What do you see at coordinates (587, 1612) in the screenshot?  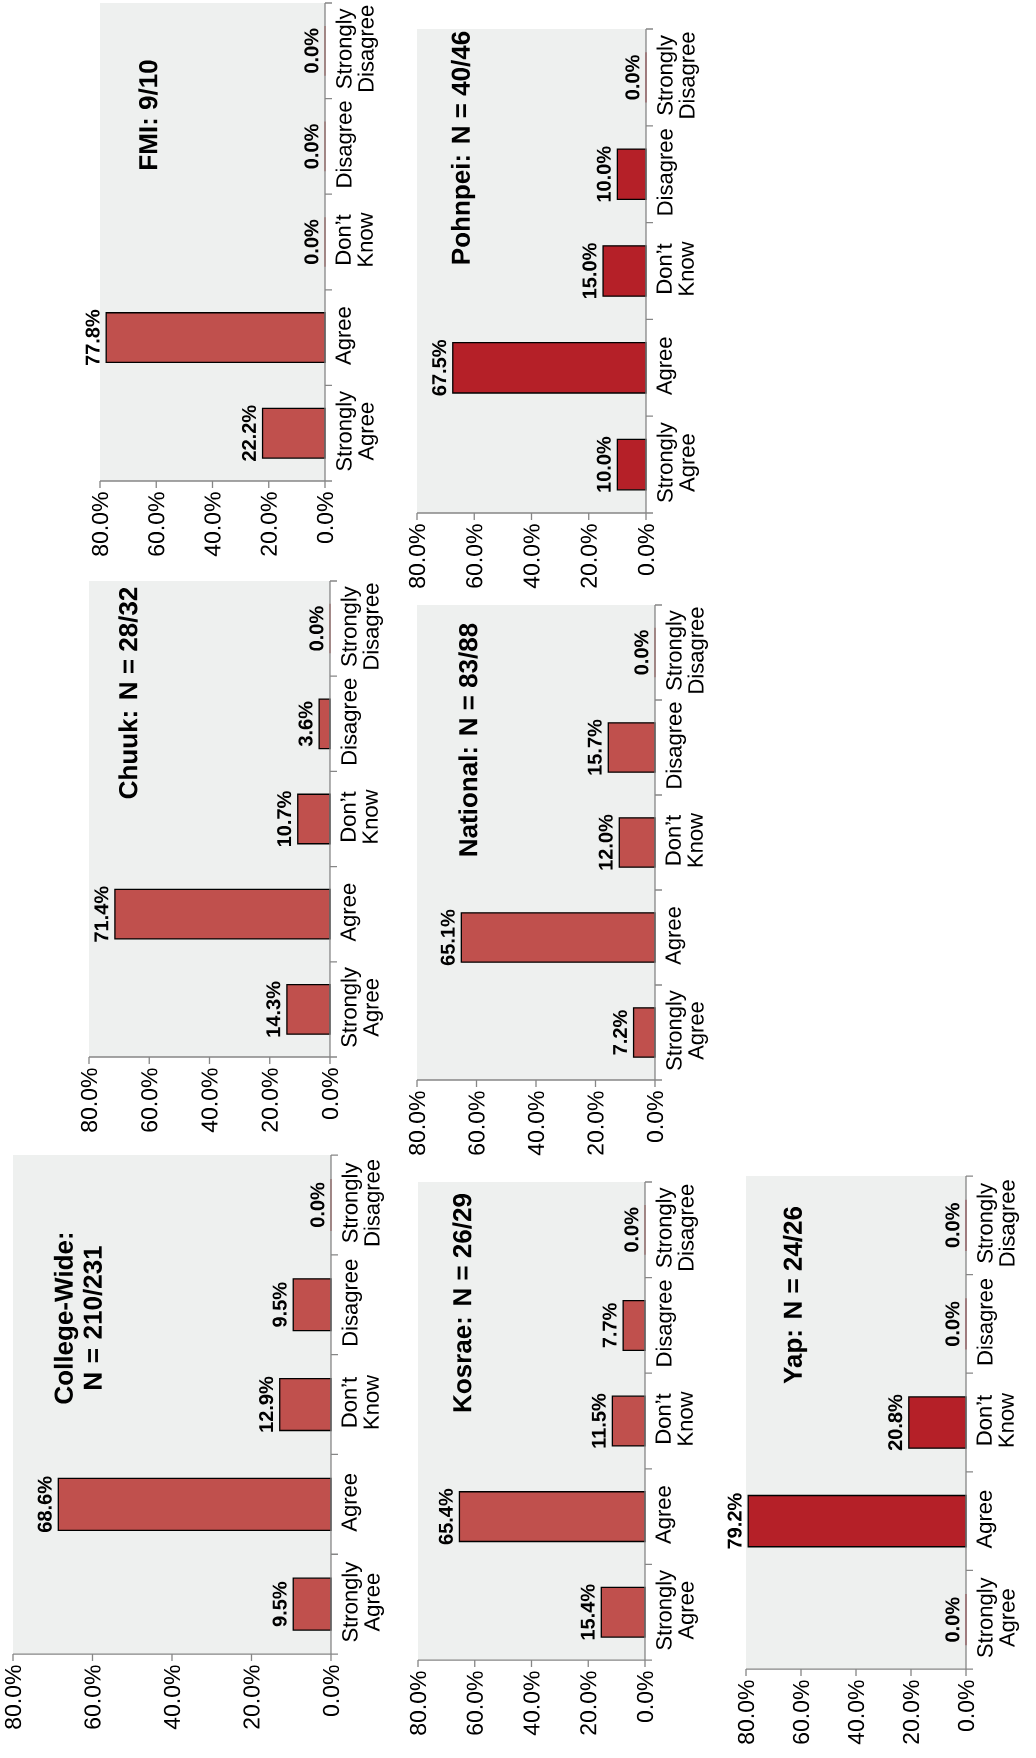 I see `data-label: 15.4%` at bounding box center [587, 1612].